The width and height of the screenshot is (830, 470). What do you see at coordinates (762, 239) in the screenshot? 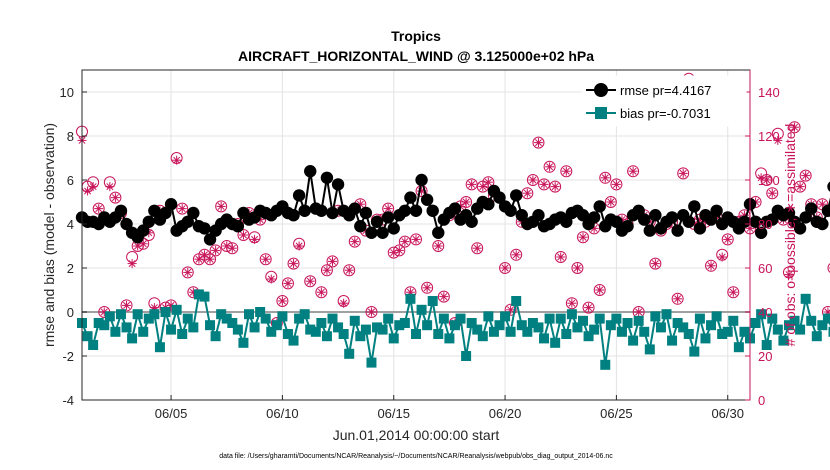
I see `right-axis: 0 20 40 60 80 100 120 140` at bounding box center [762, 239].